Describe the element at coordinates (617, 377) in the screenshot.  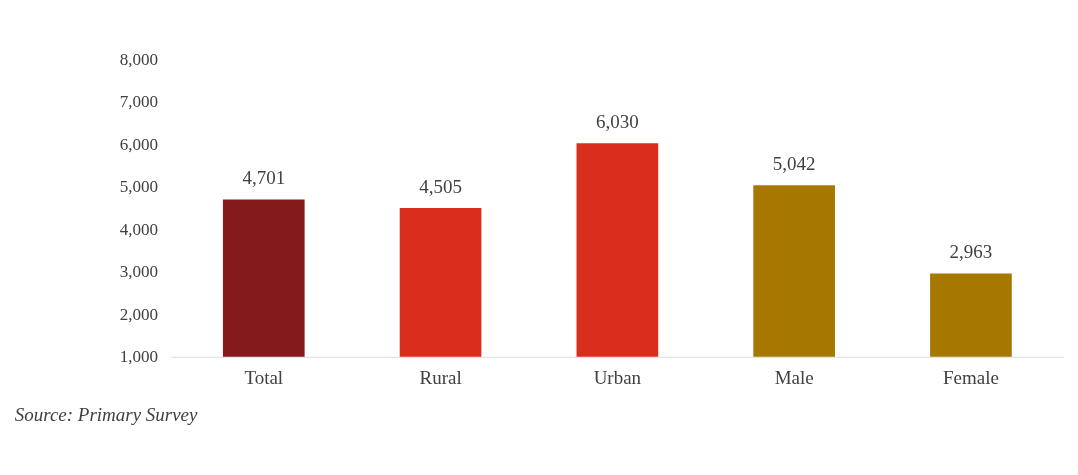
I see `x-tick-label: Urban` at that location.